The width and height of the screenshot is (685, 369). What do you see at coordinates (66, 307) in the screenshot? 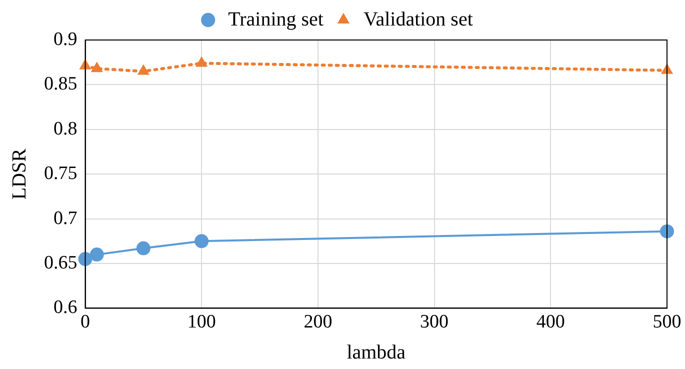
I see `y-tick-label: 0.6` at bounding box center [66, 307].